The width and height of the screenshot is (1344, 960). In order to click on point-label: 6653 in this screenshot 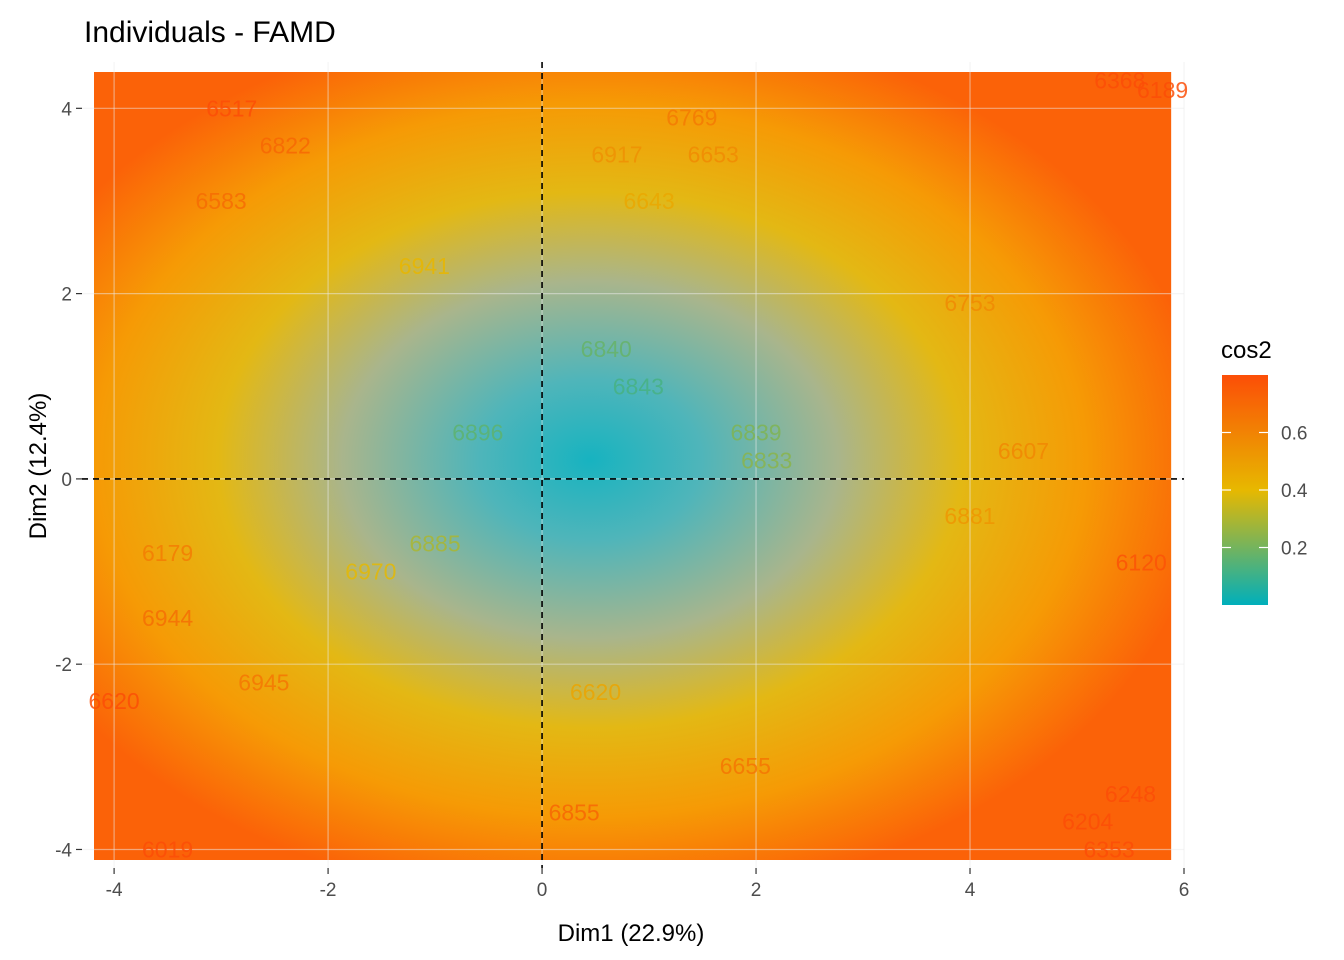, I will do `click(713, 155)`.